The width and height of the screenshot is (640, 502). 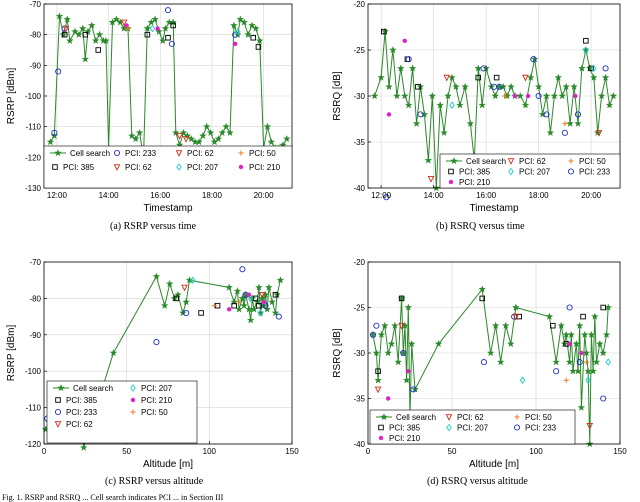 I want to click on x-tick-label: 50, so click(x=126, y=451).